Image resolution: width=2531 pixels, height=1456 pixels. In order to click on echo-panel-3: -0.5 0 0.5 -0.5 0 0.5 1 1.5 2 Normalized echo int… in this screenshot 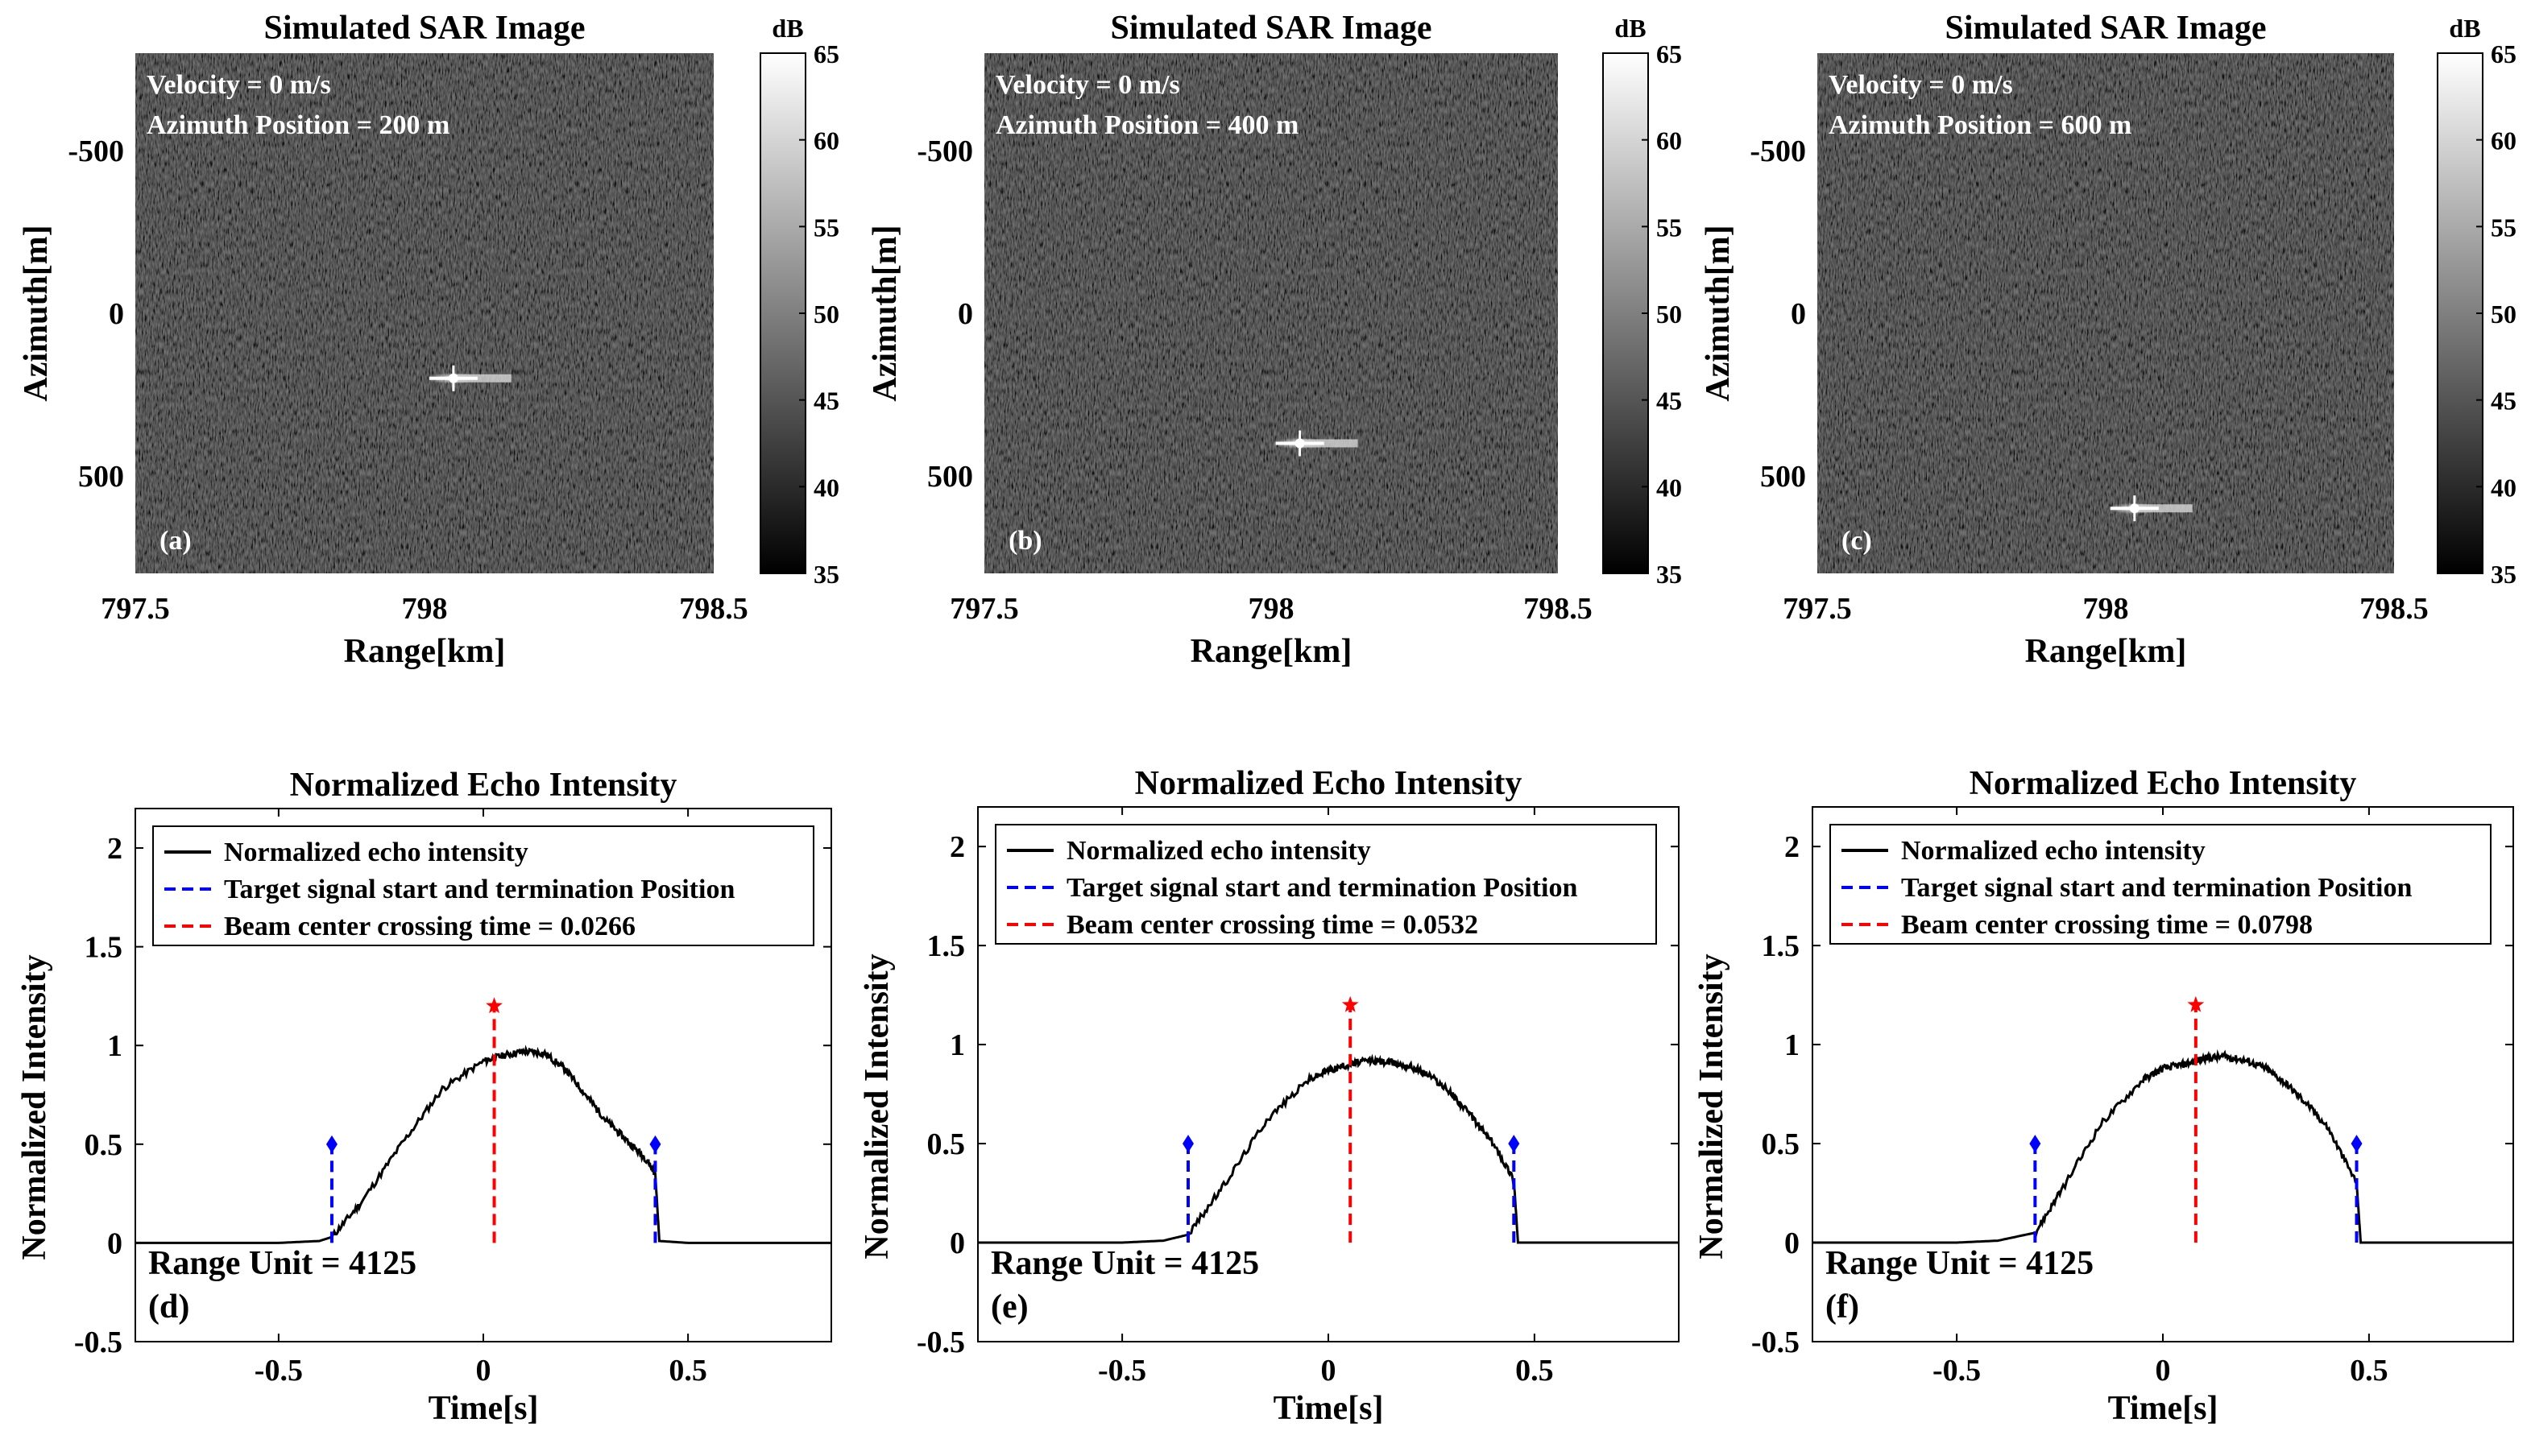, I will do `click(2103, 1096)`.